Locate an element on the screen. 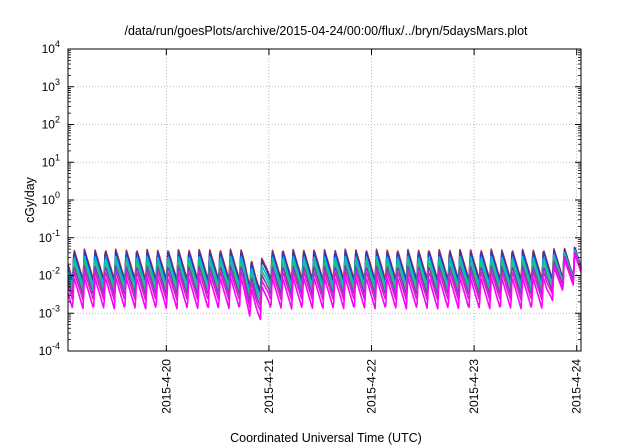  x-tick-label: 2015-4-24 is located at coordinates (577, 386).